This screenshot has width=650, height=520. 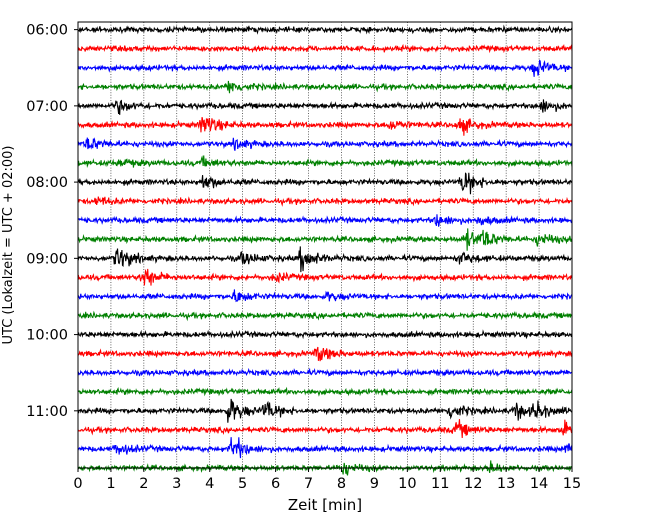 What do you see at coordinates (143, 484) in the screenshot?
I see `x-tick-label: 2` at bounding box center [143, 484].